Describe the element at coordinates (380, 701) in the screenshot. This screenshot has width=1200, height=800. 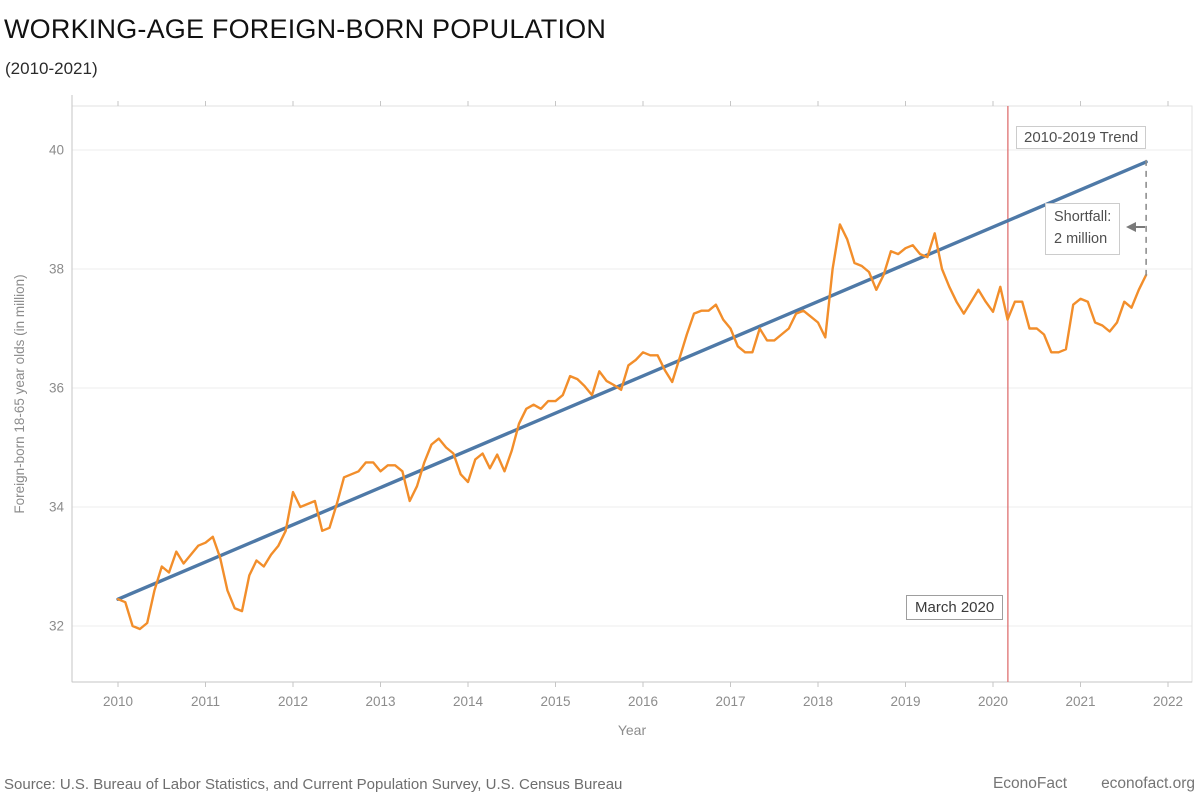
I see `x-tick-label-2013: 2013` at that location.